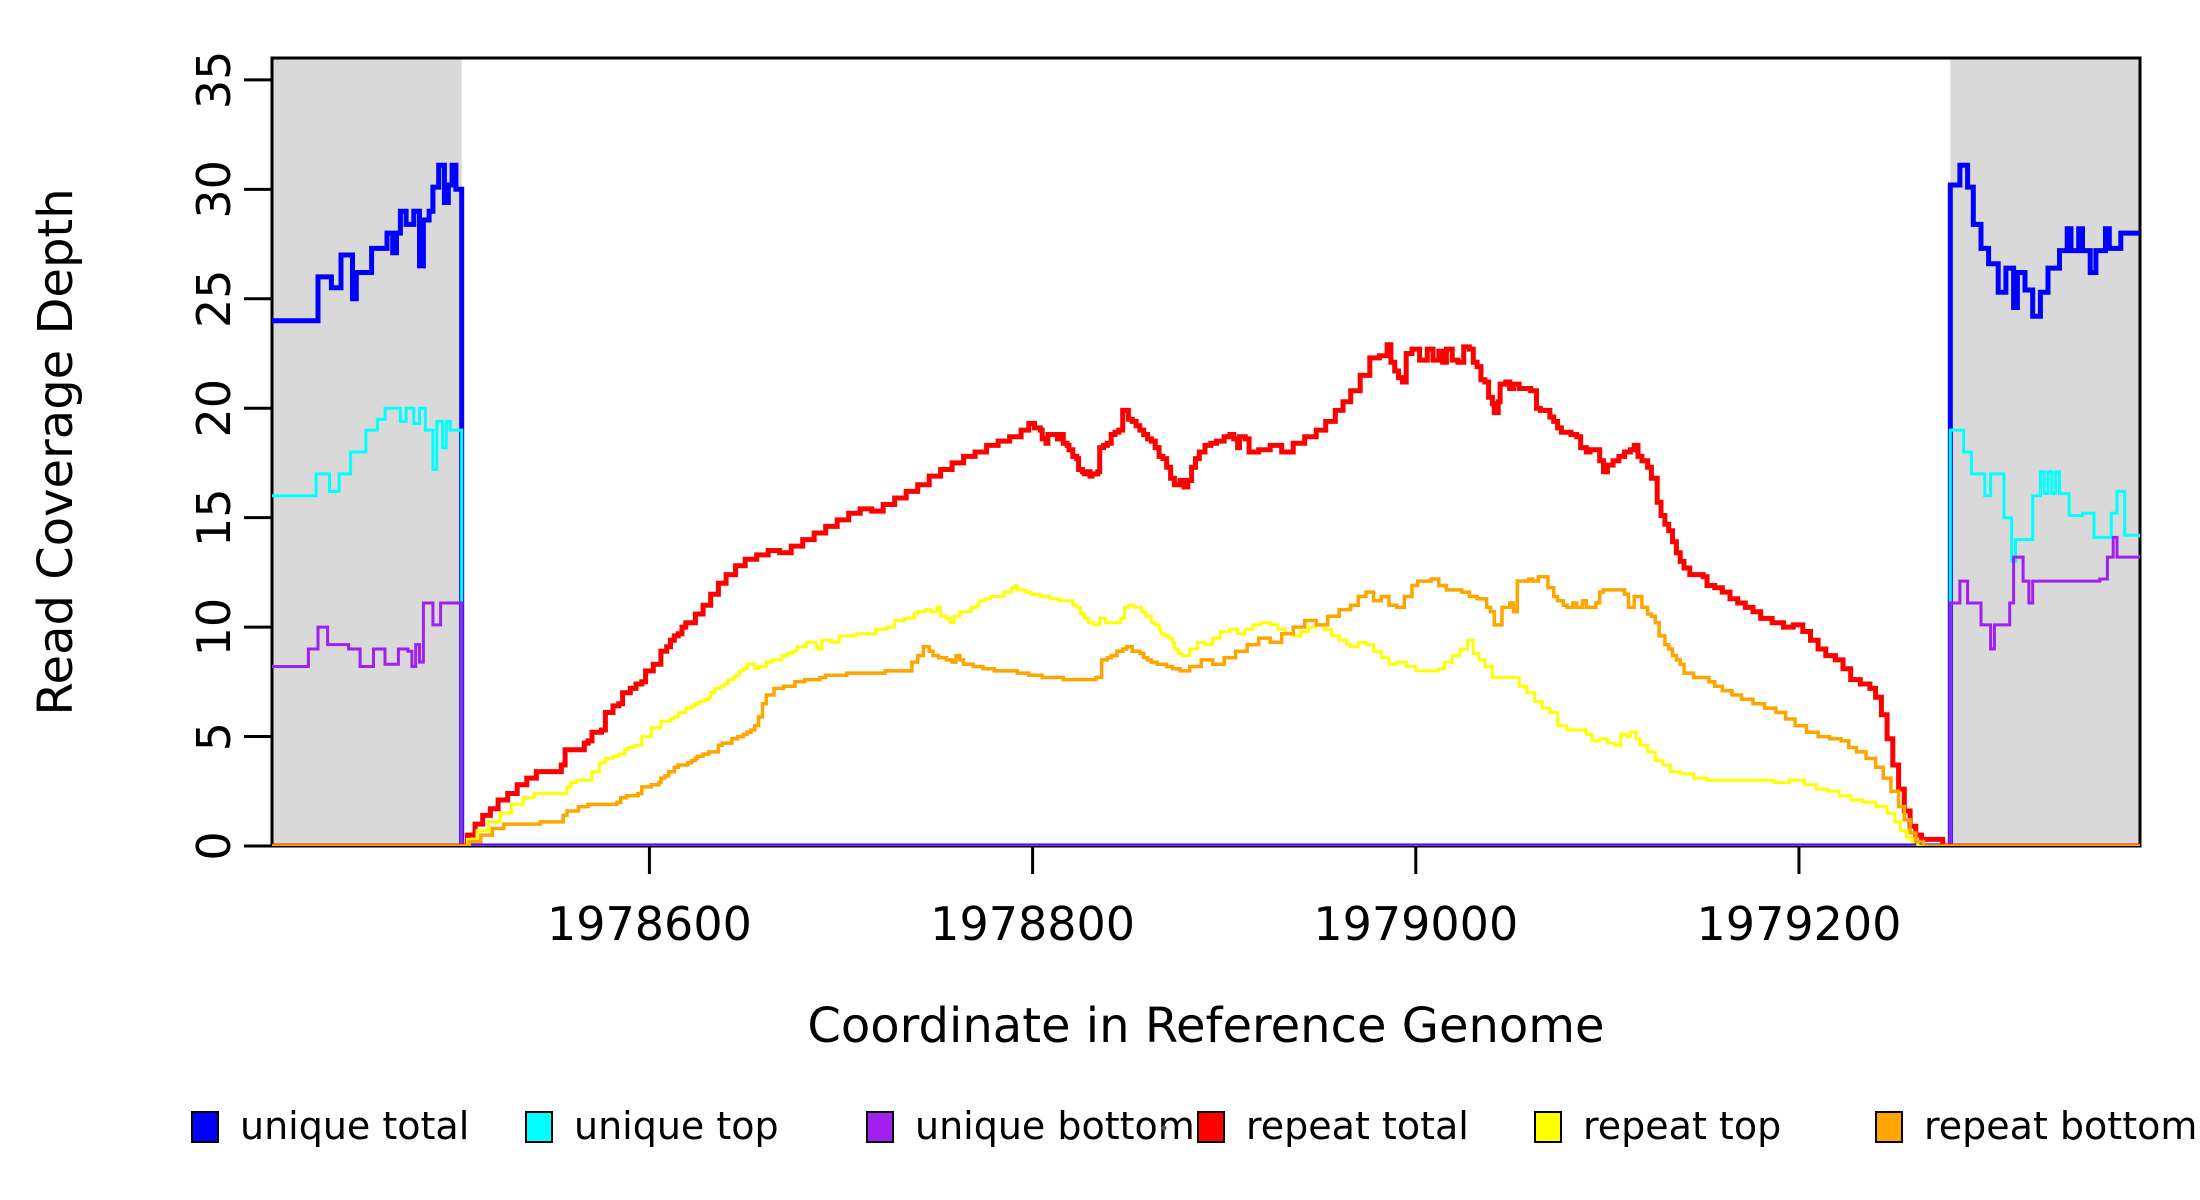  Describe the element at coordinates (880, 1127) in the screenshot. I see `legend-swatch-unique-bottom` at that location.